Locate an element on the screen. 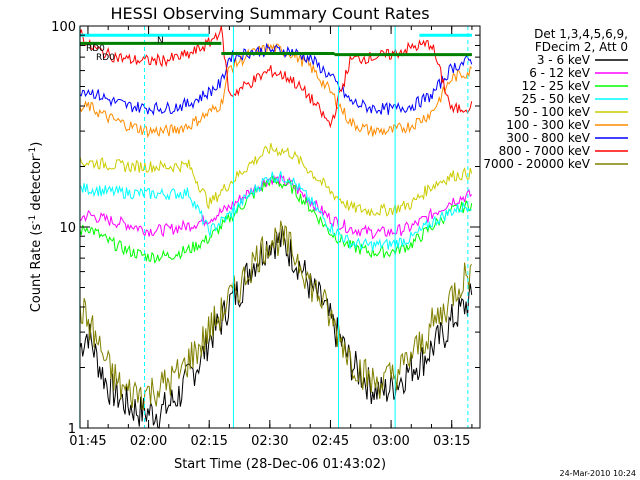 This screenshot has height=480, width=640. y-axis-label: Count Rate (s-1 detector-1) is located at coordinates (36, 227).